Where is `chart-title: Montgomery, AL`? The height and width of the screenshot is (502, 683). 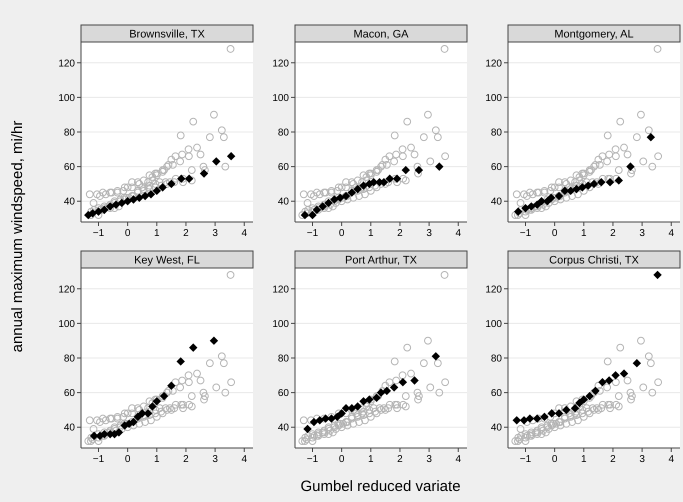 chart-title: Montgomery, AL is located at coordinates (594, 34).